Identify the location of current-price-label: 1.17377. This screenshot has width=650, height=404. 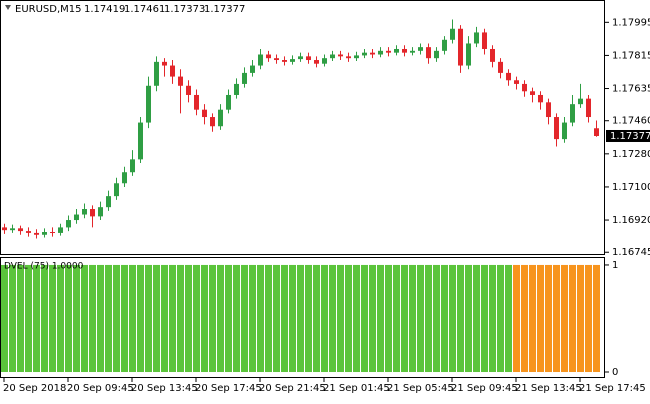
(630, 136).